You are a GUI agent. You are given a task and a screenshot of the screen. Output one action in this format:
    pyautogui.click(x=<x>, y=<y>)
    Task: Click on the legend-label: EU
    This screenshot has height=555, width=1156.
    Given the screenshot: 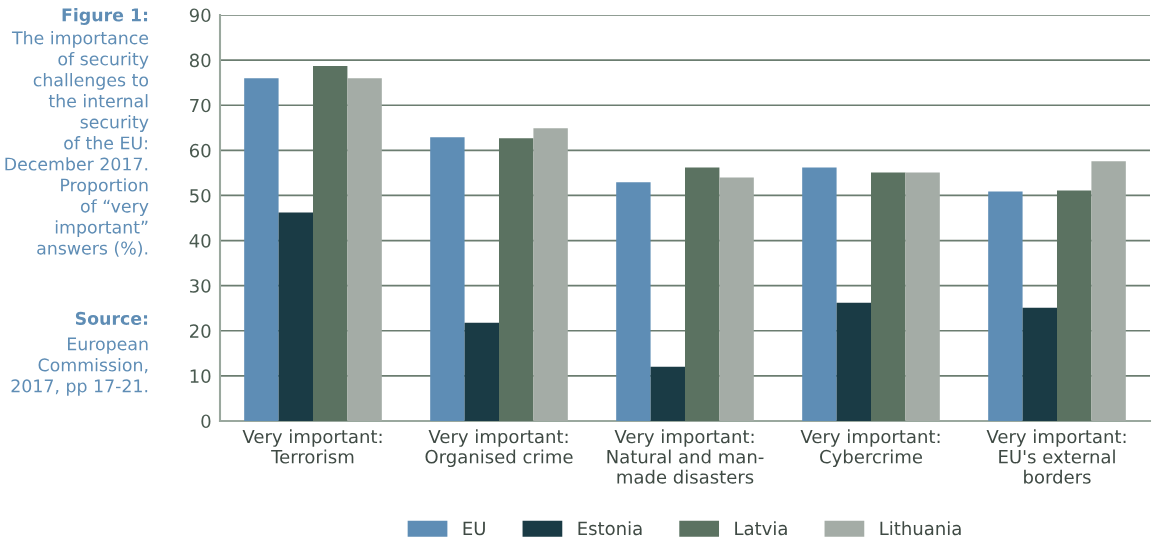 What is the action you would take?
    pyautogui.click(x=474, y=528)
    